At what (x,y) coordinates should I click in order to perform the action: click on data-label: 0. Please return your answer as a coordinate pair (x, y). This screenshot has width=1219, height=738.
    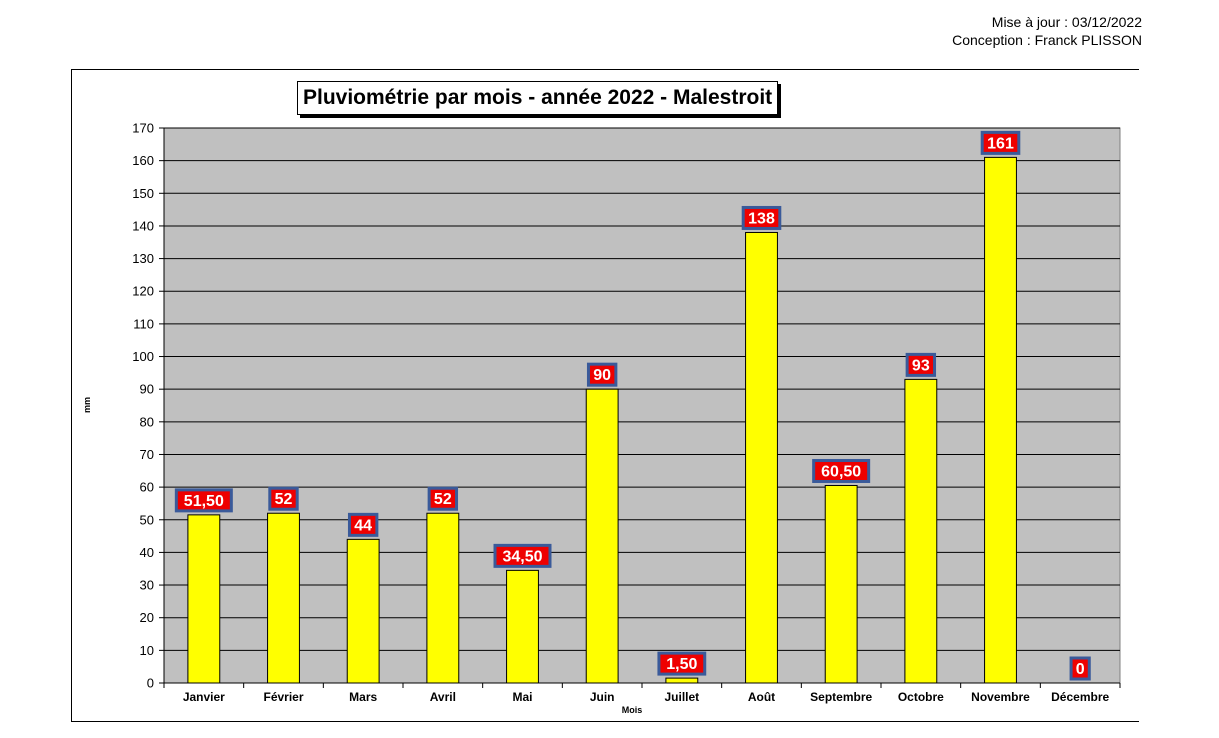
    Looking at the image, I should click on (1080, 669).